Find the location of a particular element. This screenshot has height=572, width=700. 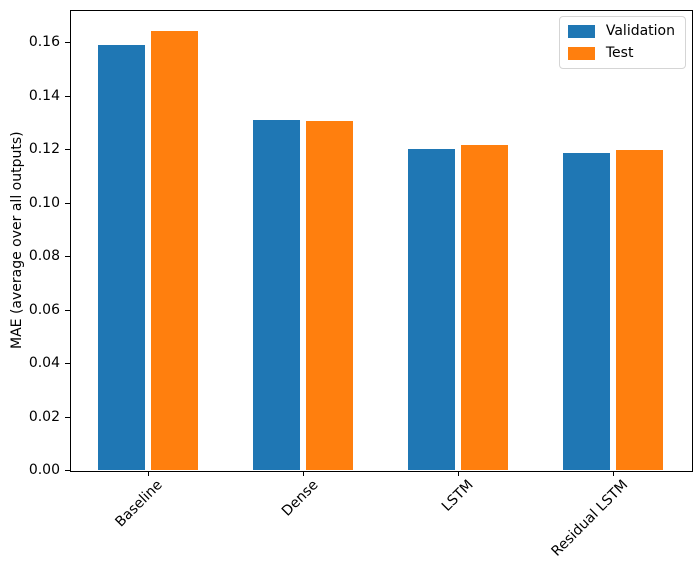

bar-validation-baseline is located at coordinates (121, 257).